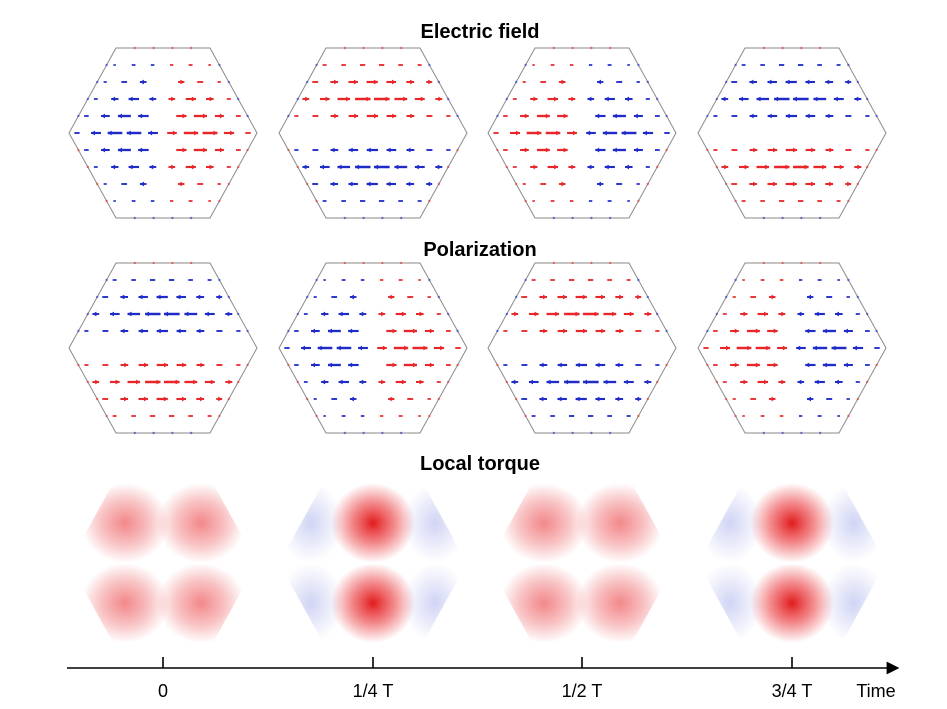 This screenshot has height=709, width=947. What do you see at coordinates (730, 603) in the screenshot?
I see `local-torque-panel-3-negative-lobe` at bounding box center [730, 603].